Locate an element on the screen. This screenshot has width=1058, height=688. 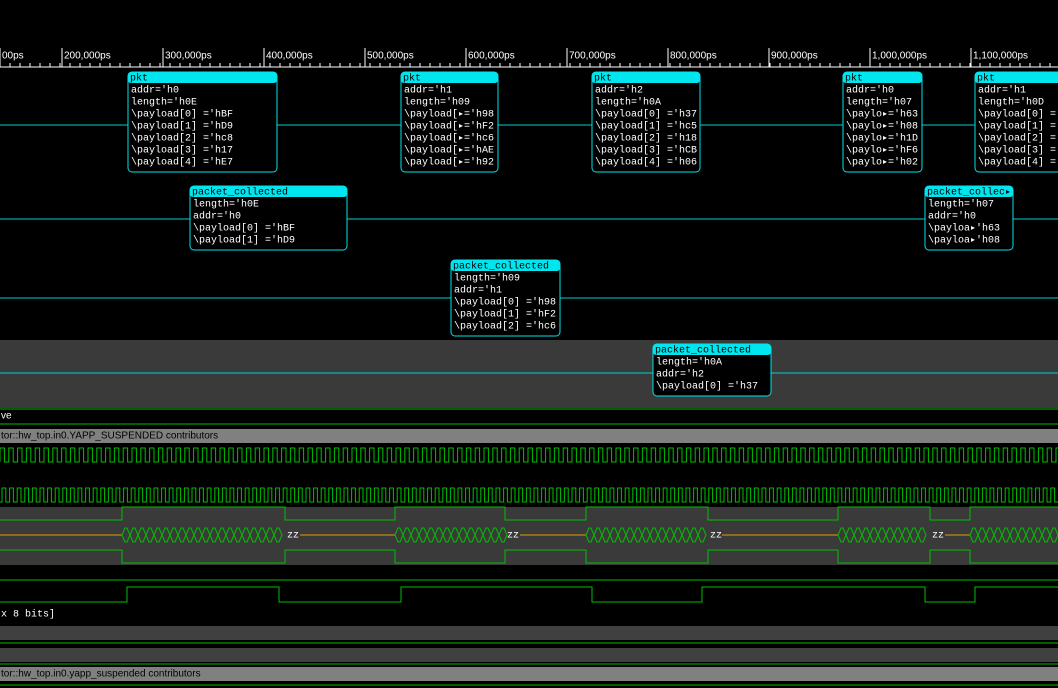
transaction-field: \payload[4] = is located at coordinates (1017, 163).